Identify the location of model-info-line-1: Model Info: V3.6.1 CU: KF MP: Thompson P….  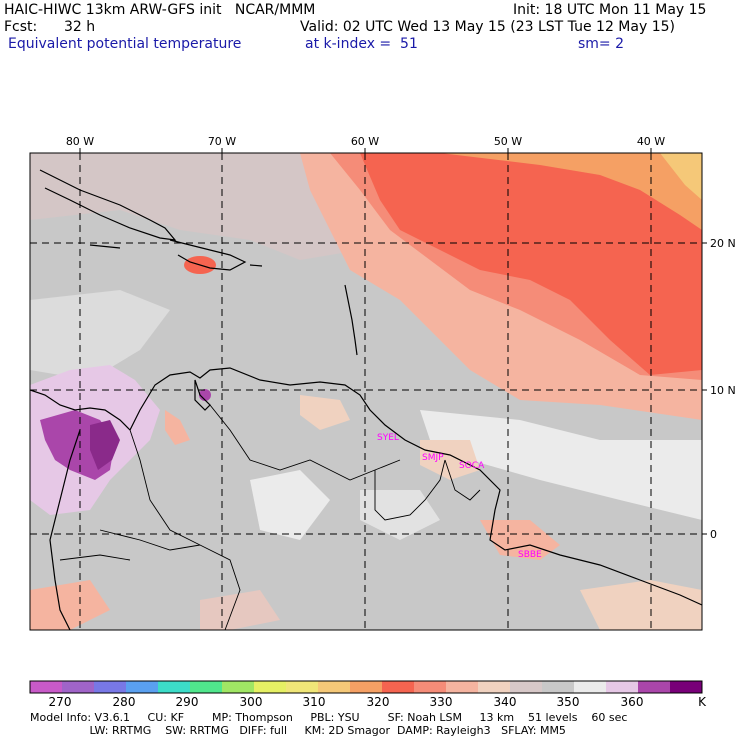
(329, 717).